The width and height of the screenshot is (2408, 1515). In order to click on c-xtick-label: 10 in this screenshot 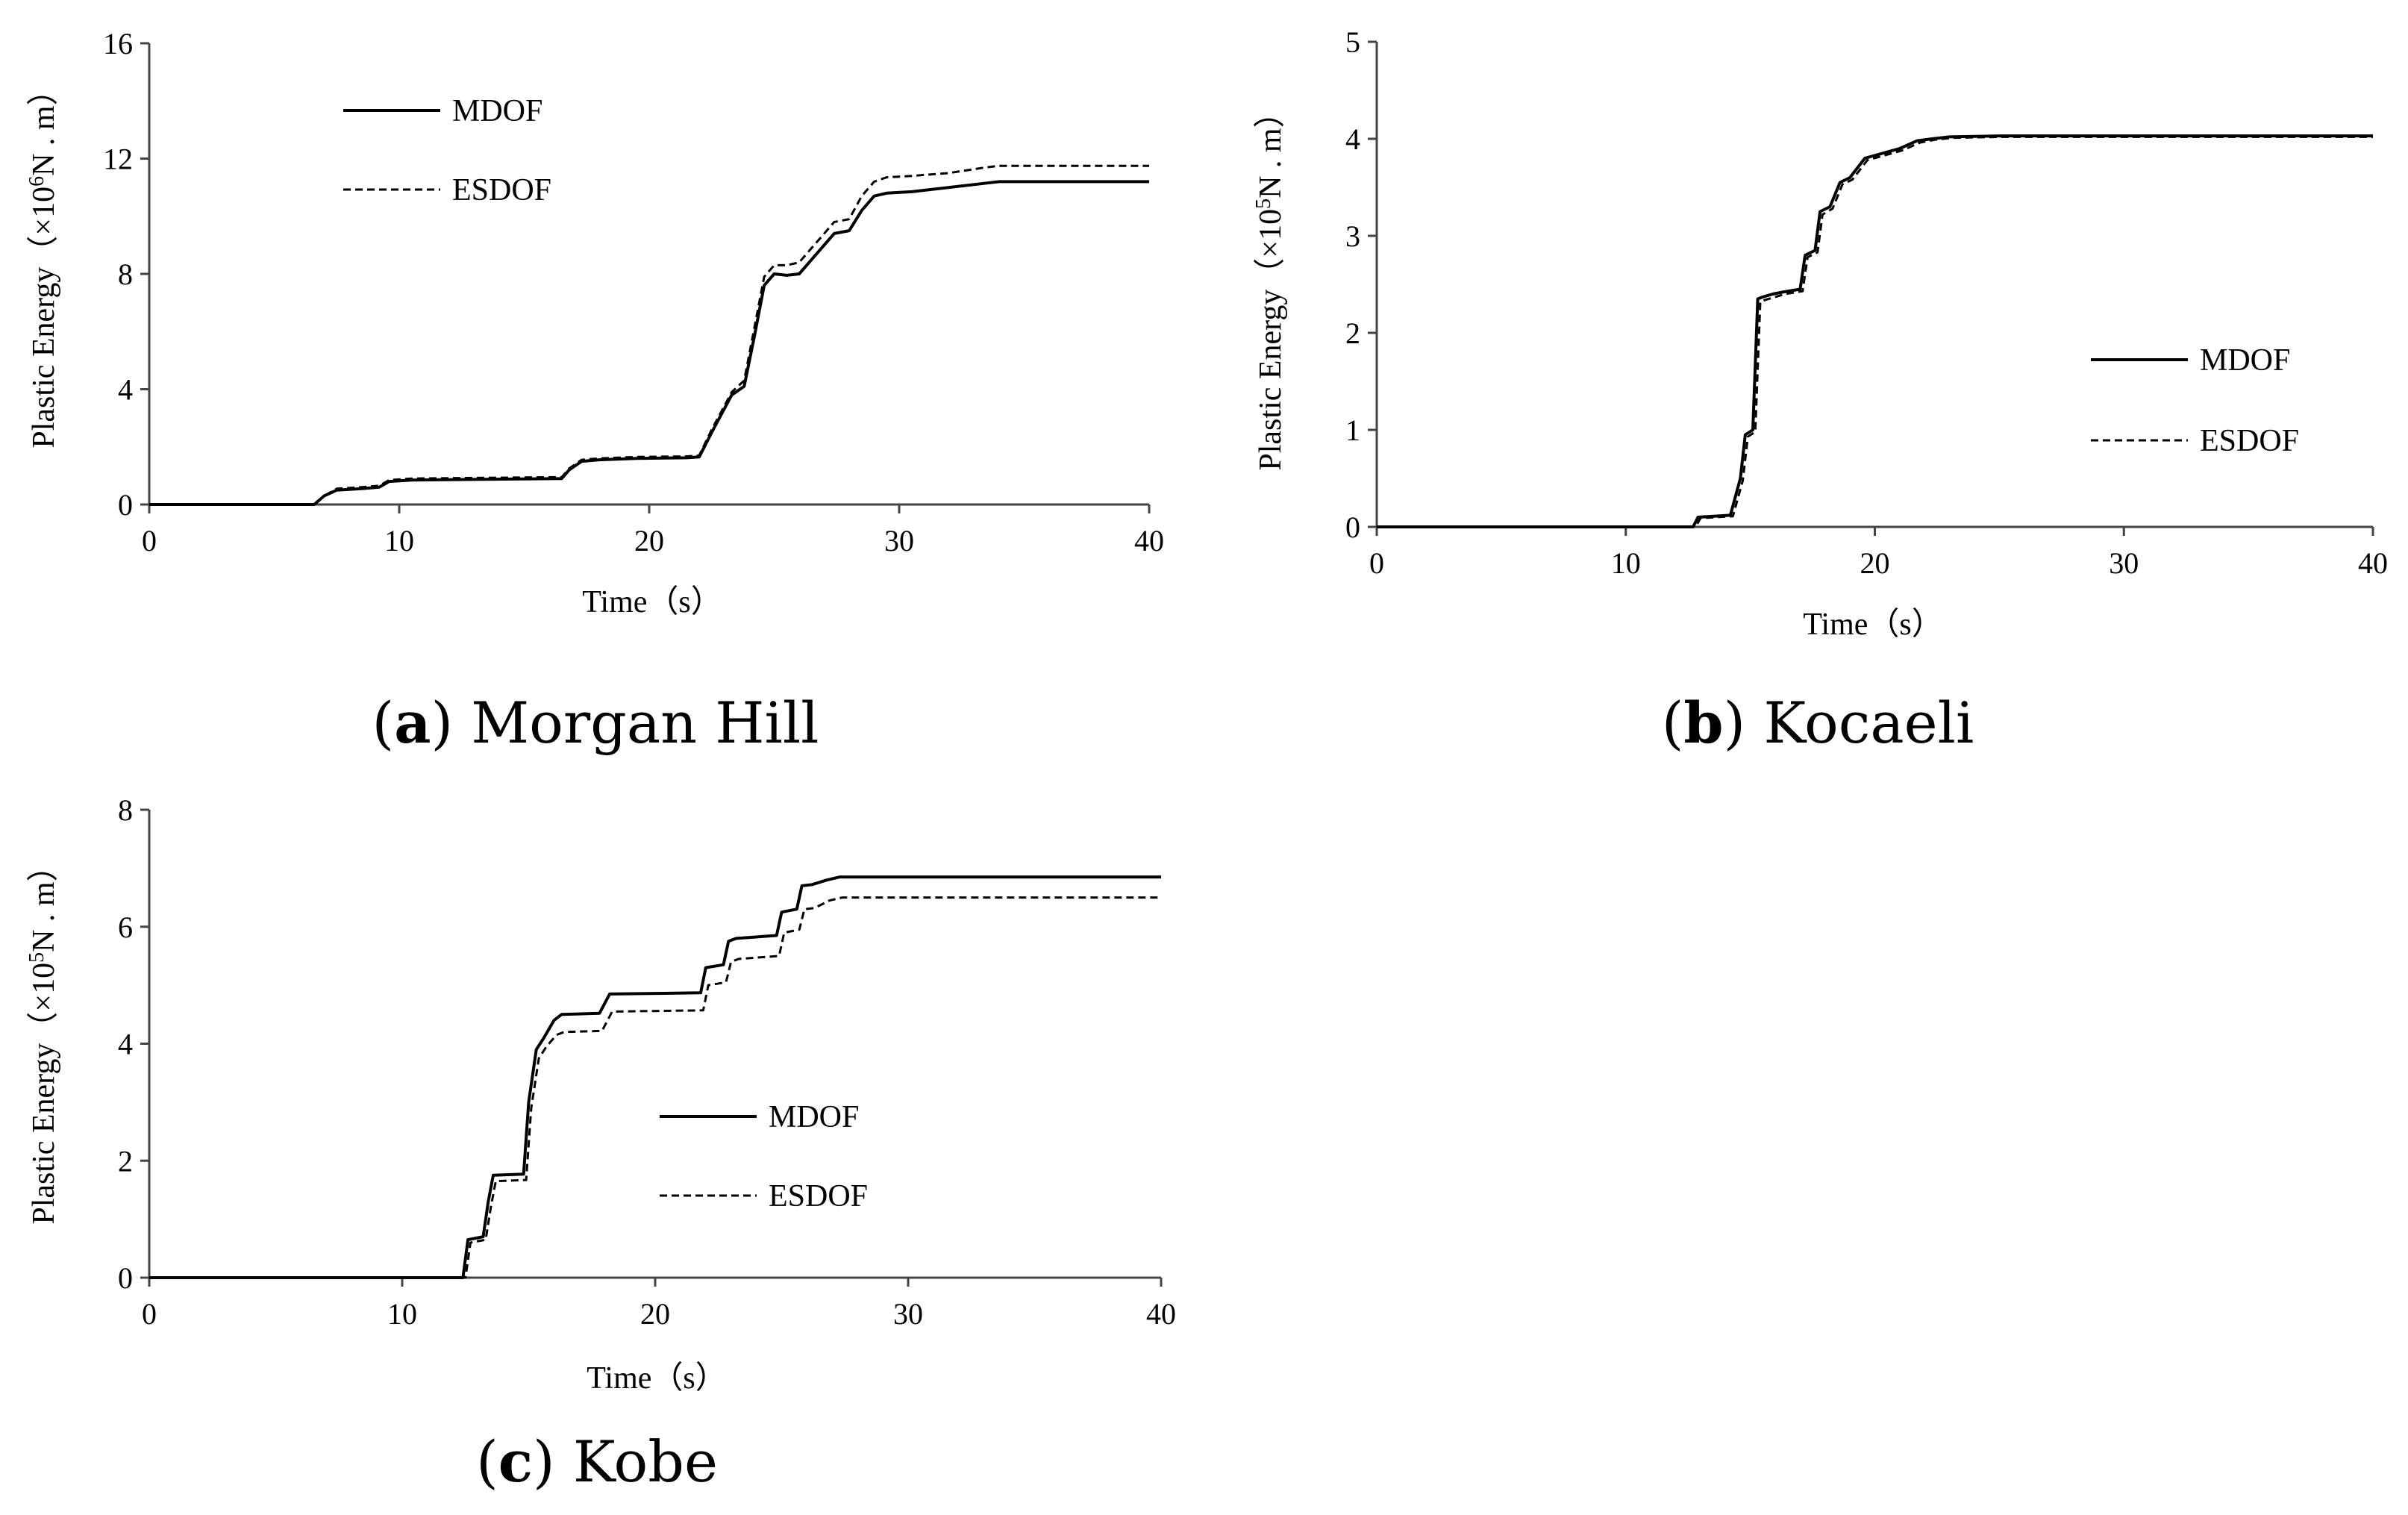, I will do `click(402, 1314)`.